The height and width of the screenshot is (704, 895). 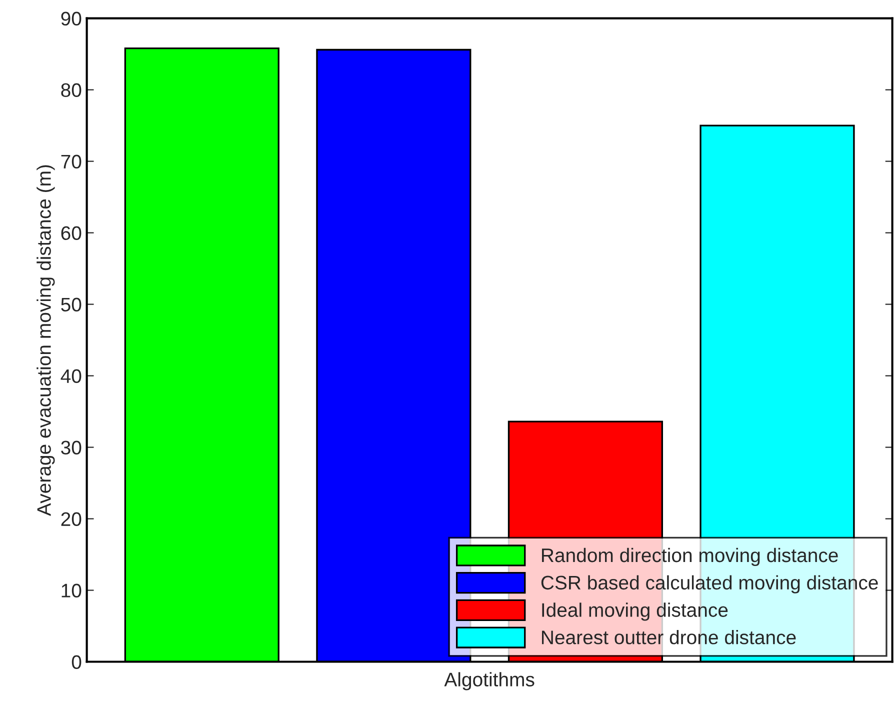 What do you see at coordinates (77, 662) in the screenshot?
I see `y-tick-label: 0` at bounding box center [77, 662].